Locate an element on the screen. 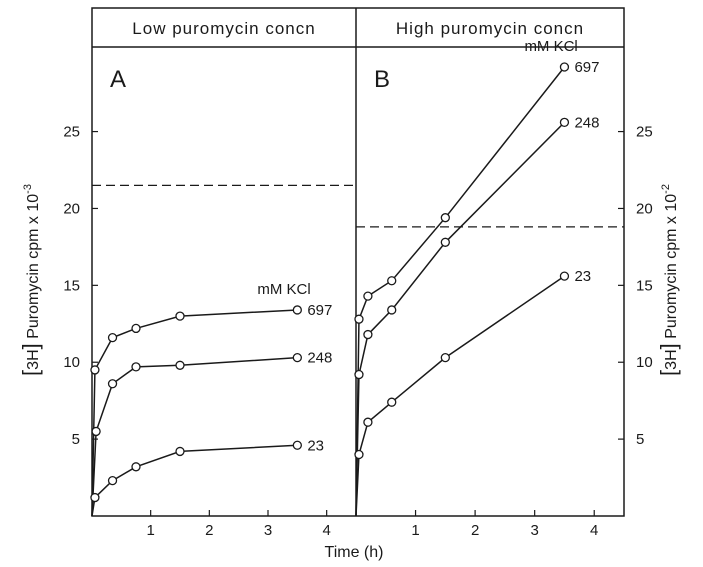 Image resolution: width=703 pixels, height=567 pixels. y-axis-title-text: [3H] Puromycin cpm x 10-3 is located at coordinates (30, 280).